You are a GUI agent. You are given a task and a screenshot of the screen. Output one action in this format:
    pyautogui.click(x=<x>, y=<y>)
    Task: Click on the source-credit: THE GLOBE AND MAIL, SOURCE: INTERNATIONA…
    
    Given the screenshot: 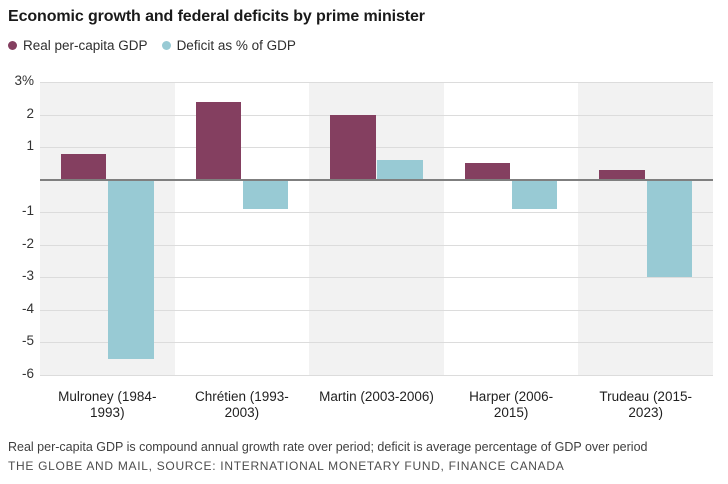 What is the action you would take?
    pyautogui.click(x=286, y=466)
    